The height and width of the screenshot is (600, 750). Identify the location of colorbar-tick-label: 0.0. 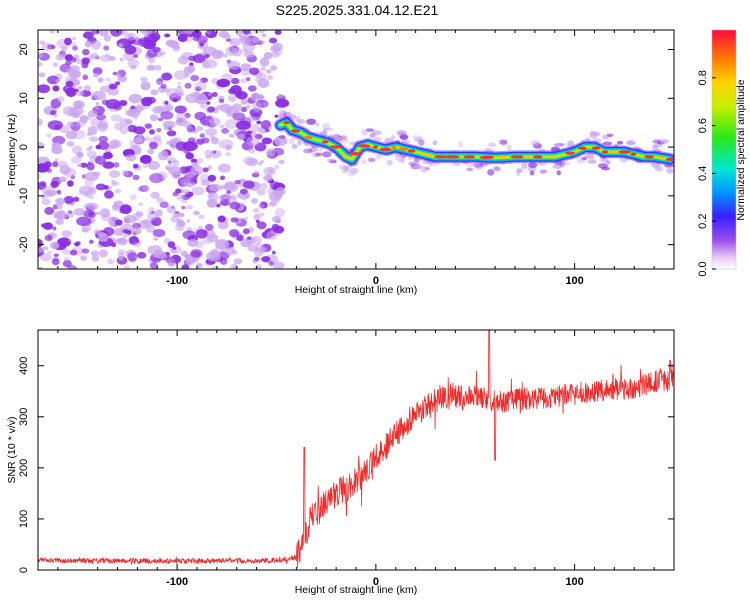
(703, 268).